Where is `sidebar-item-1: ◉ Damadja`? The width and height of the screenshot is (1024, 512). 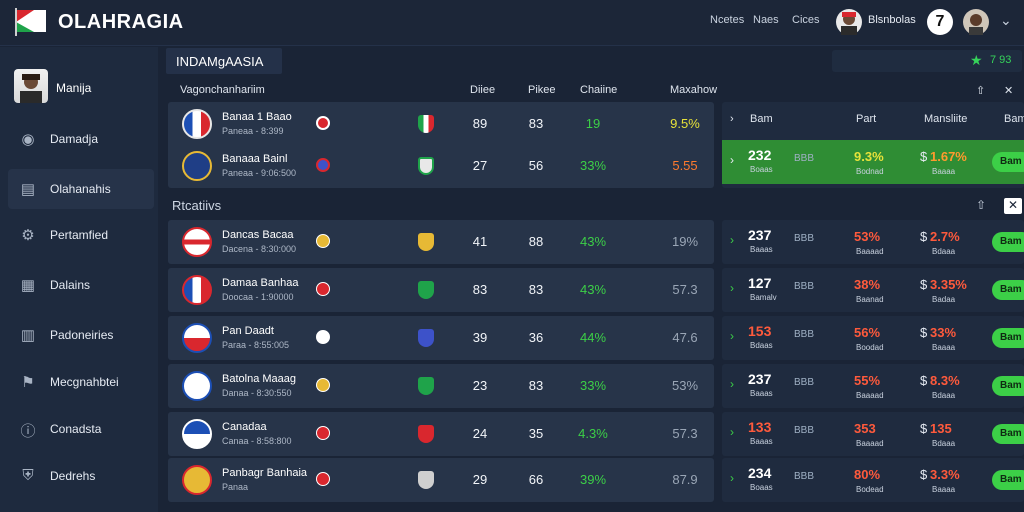 sidebar-item-1: ◉ Damadja is located at coordinates (81, 139).